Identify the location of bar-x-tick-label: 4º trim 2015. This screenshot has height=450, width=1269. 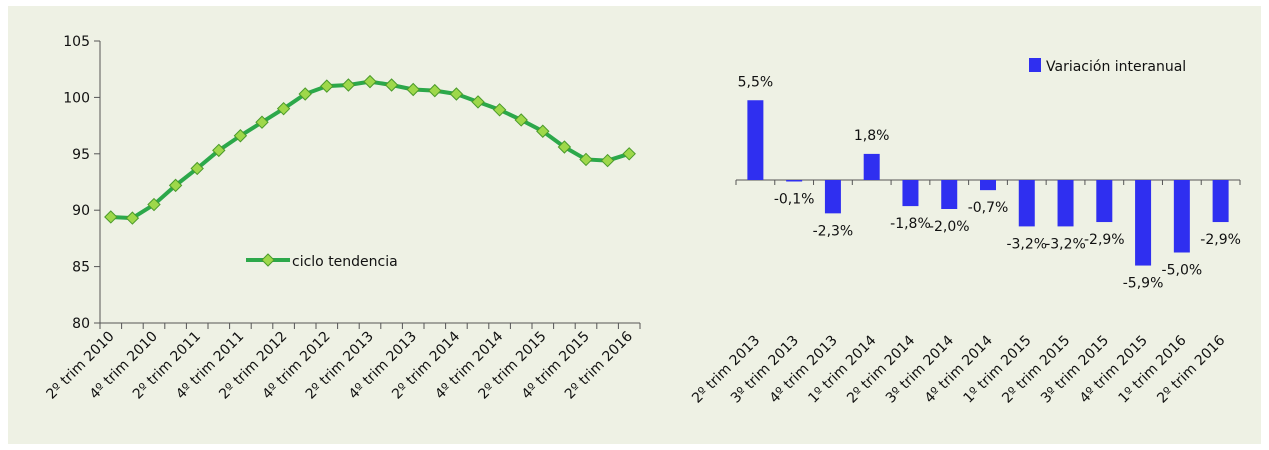
(1114, 370).